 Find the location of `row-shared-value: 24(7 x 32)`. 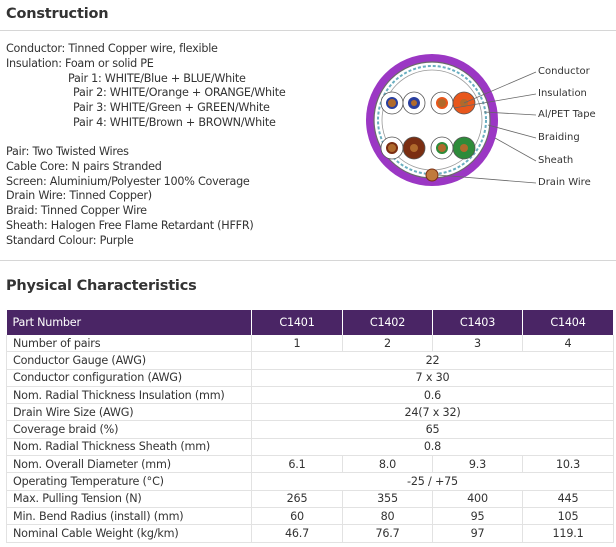

row-shared-value: 24(7 x 32) is located at coordinates (432, 412).